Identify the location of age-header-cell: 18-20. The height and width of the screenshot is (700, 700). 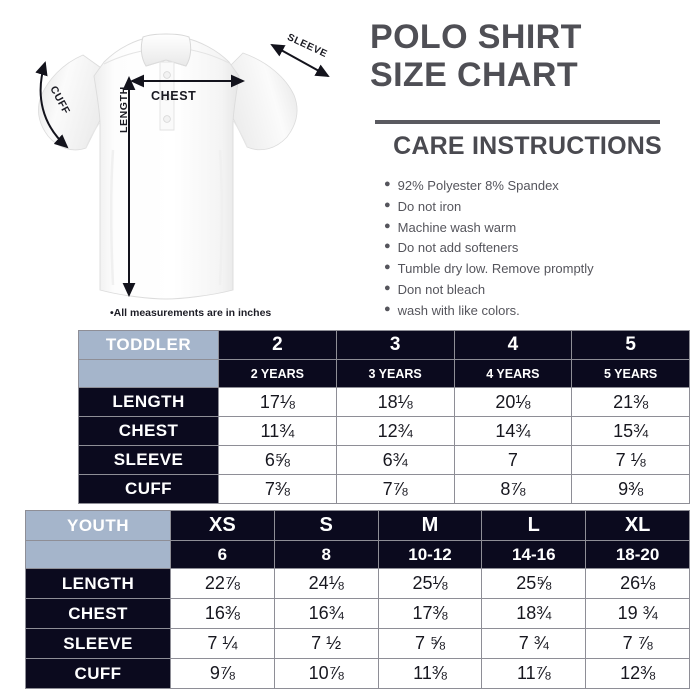
(637, 554).